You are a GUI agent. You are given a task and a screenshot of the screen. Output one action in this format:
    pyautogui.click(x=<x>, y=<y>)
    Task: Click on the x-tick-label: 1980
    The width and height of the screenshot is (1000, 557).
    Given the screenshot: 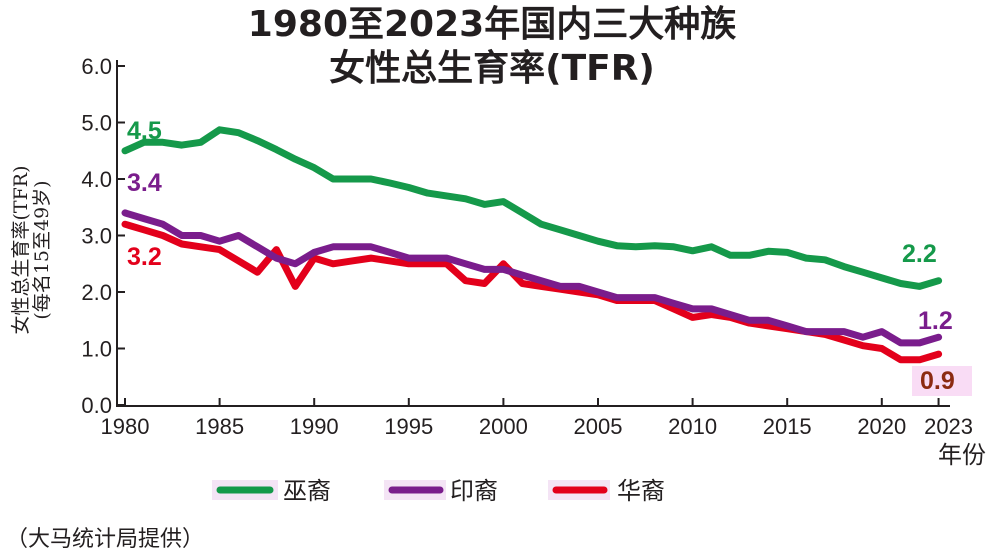 What is the action you would take?
    pyautogui.click(x=125, y=426)
    